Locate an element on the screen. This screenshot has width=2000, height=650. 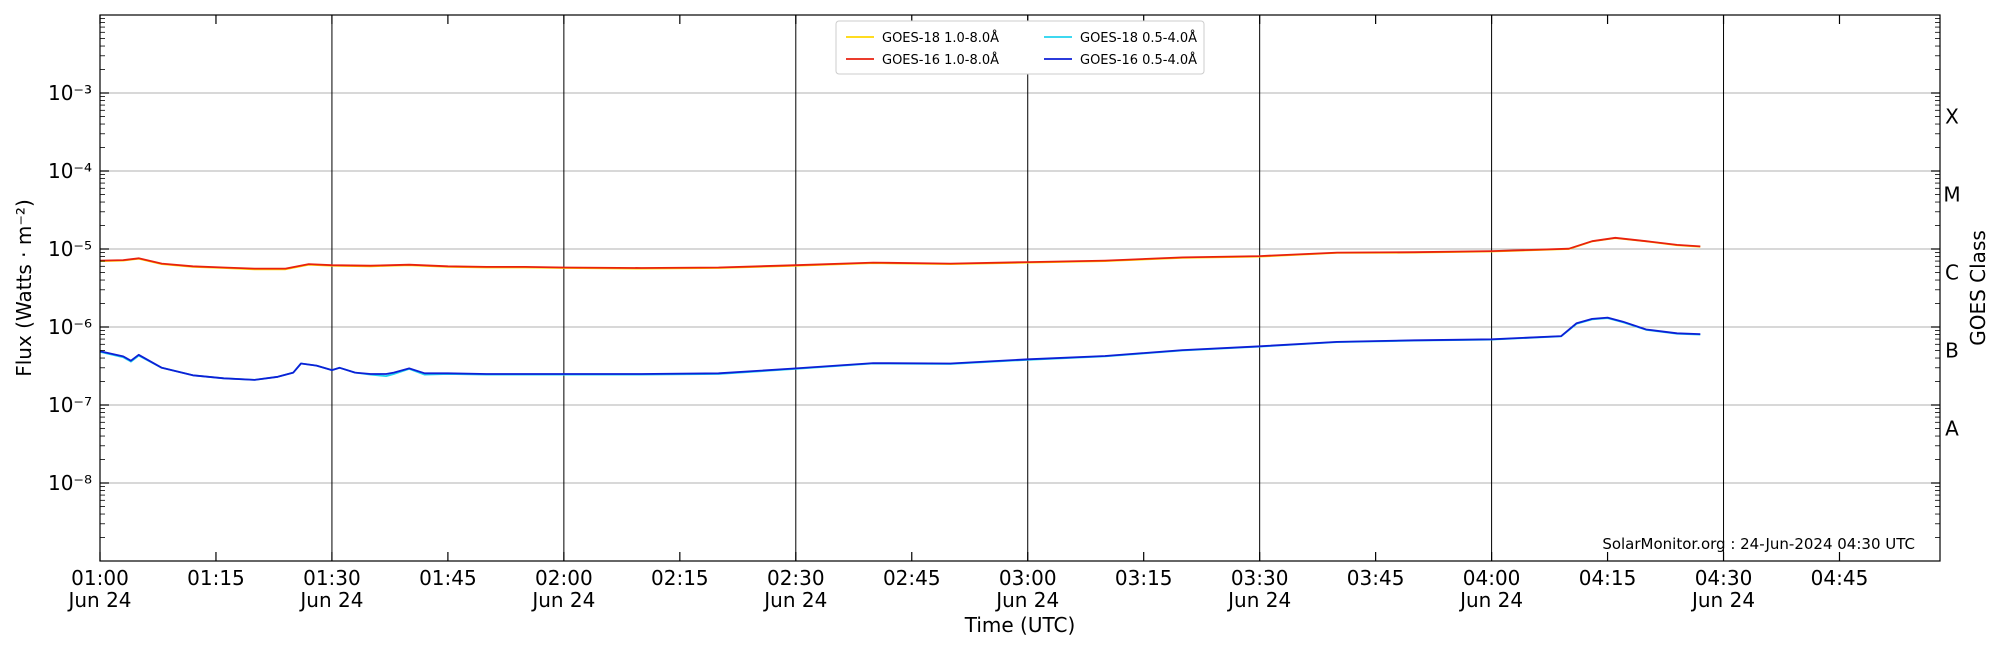
goes-class-label: A is located at coordinates (1952, 428).